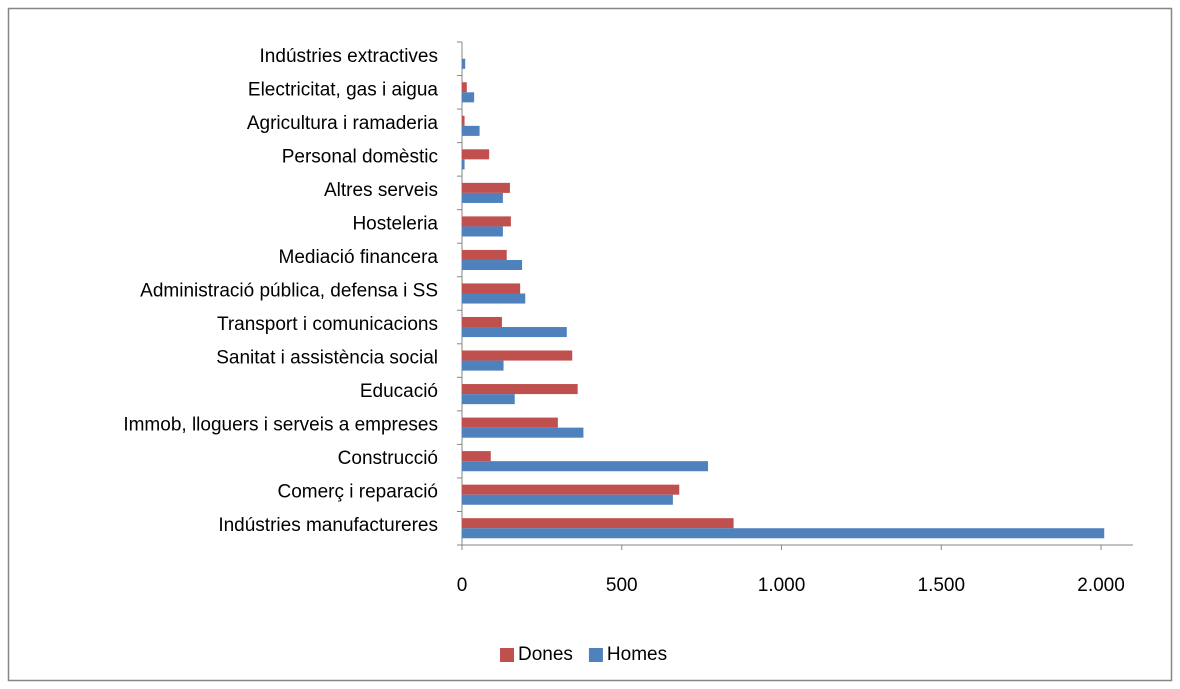 This screenshot has height=689, width=1180. What do you see at coordinates (782, 585) in the screenshot?
I see `x-tick-label: 1.000` at bounding box center [782, 585].